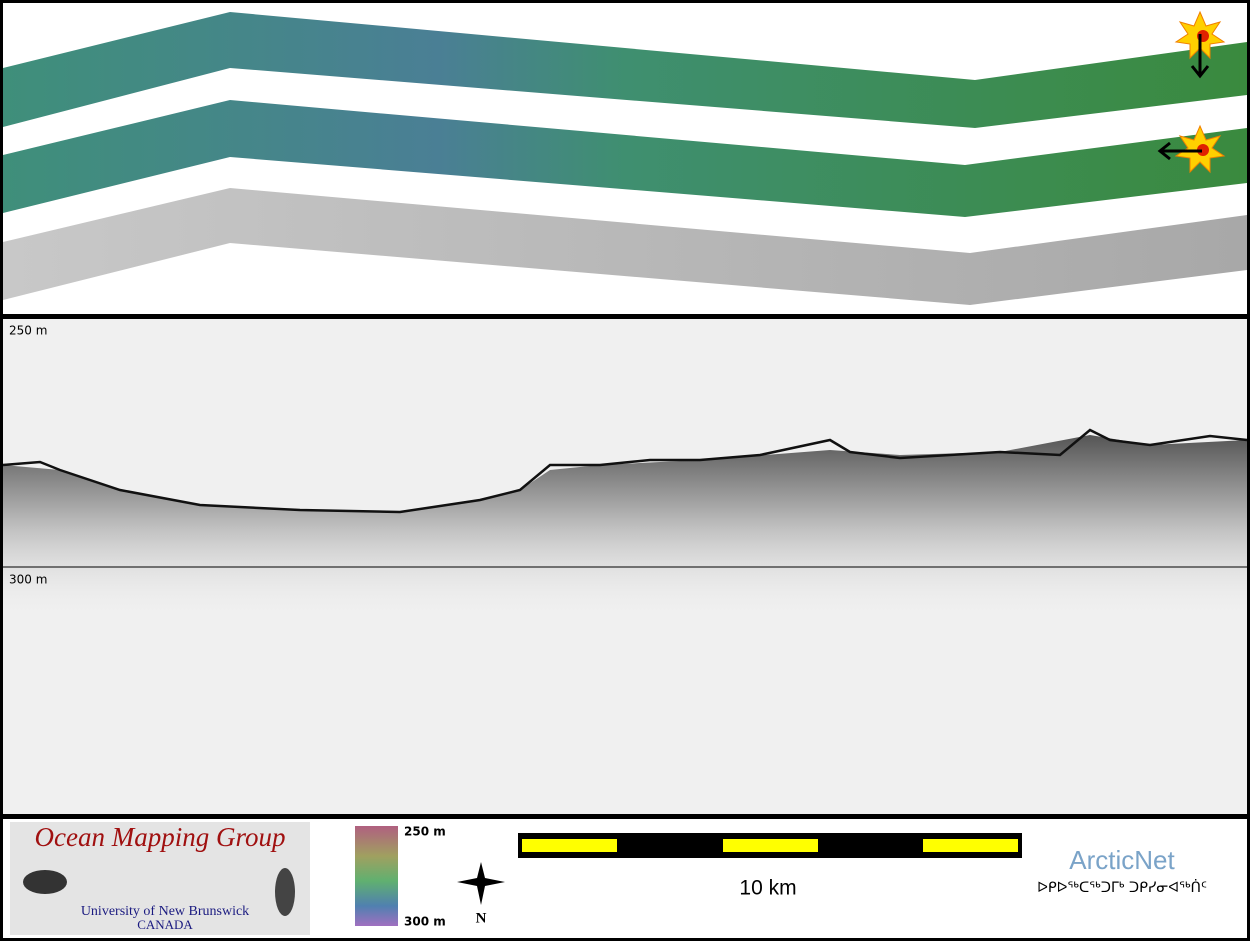 The width and height of the screenshot is (1250, 941). I want to click on scale-label: 10 km, so click(767, 888).